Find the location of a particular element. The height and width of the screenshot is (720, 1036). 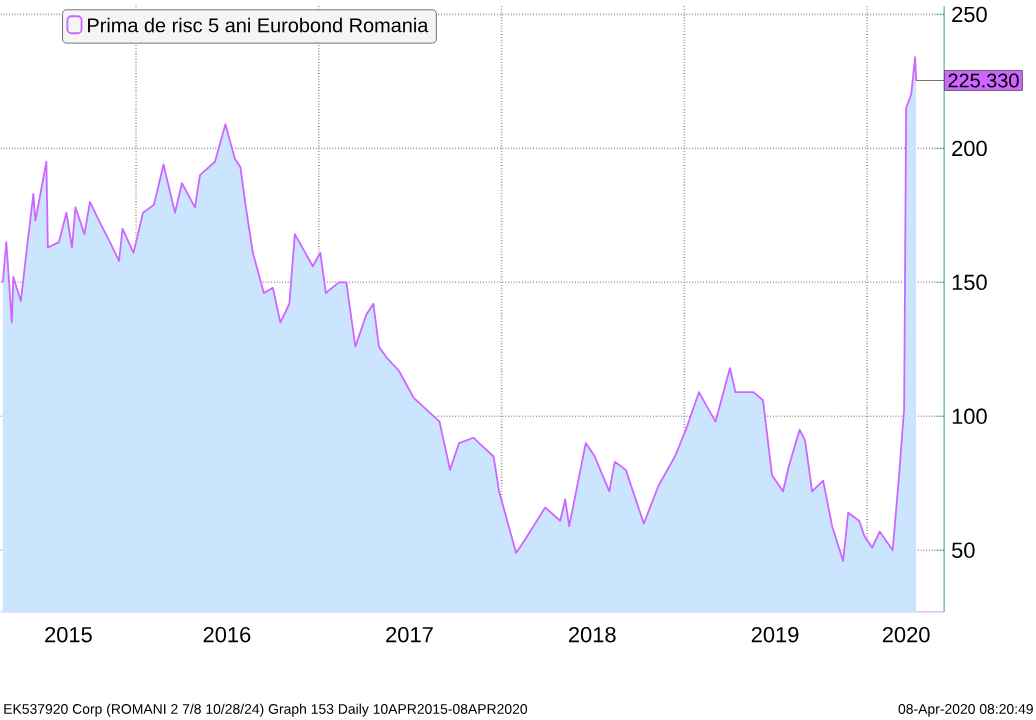

x-tick-label: 2019 is located at coordinates (775, 635).